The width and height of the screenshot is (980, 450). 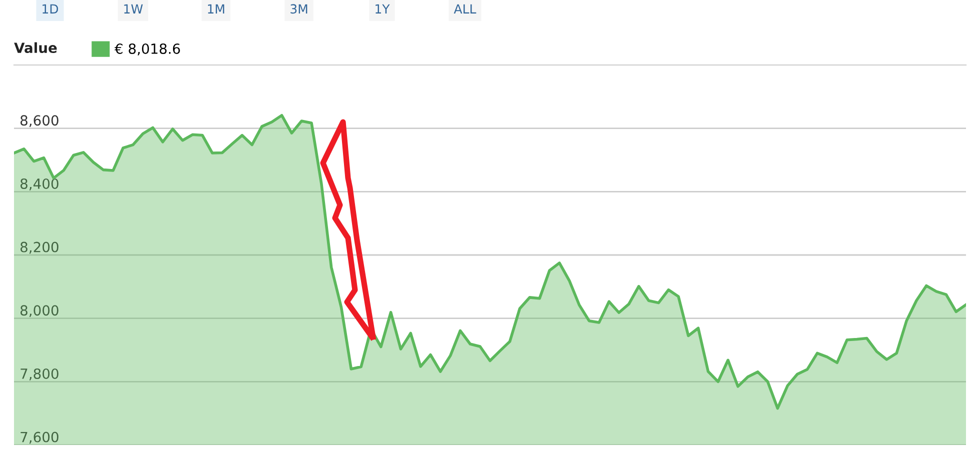 I want to click on text: ALL, so click(x=465, y=9).